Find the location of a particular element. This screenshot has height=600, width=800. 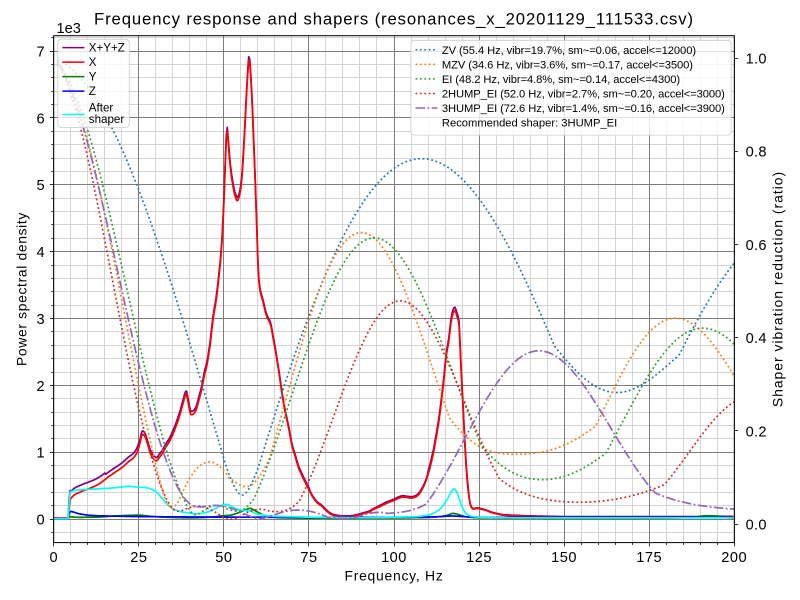

svg-text: 175 is located at coordinates (649, 558).